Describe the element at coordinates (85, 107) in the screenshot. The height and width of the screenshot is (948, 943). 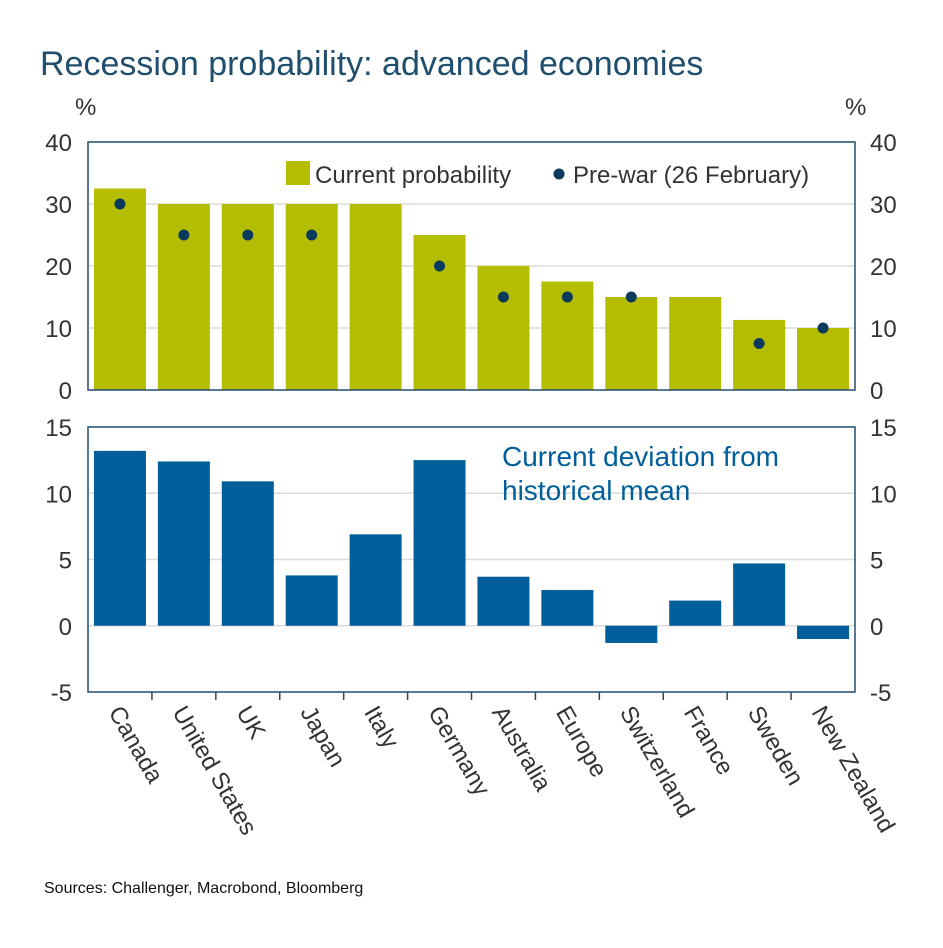
I see `unit-left: %` at that location.